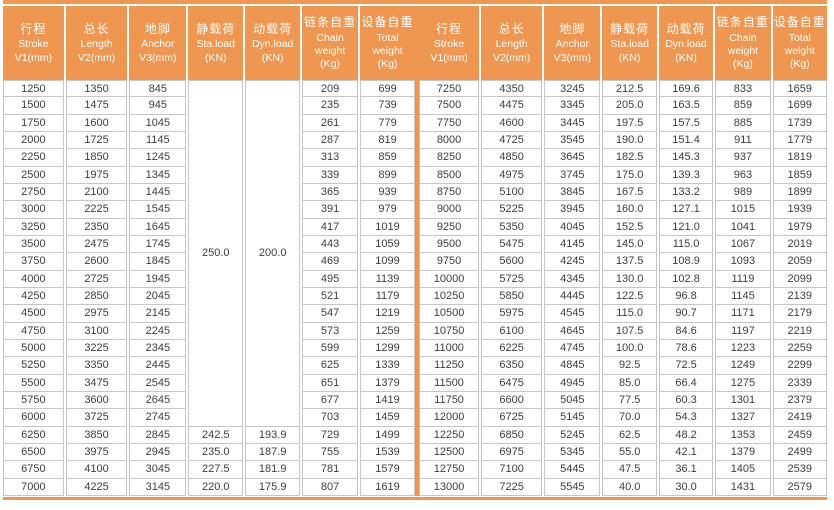 The width and height of the screenshot is (834, 510). I want to click on cell-anchor: 2445, so click(158, 366).